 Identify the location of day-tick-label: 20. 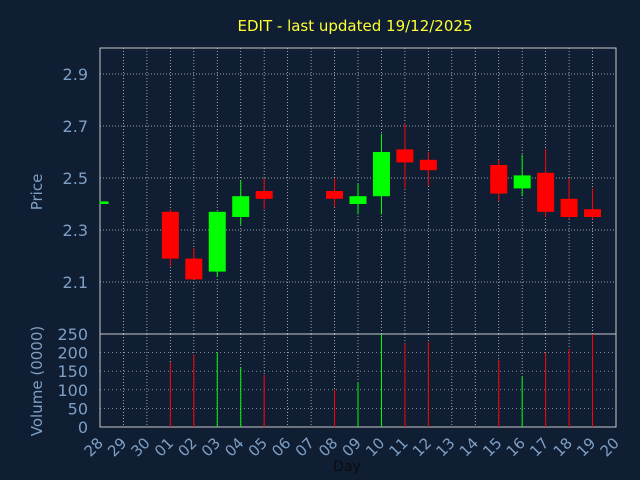
(610, 447).